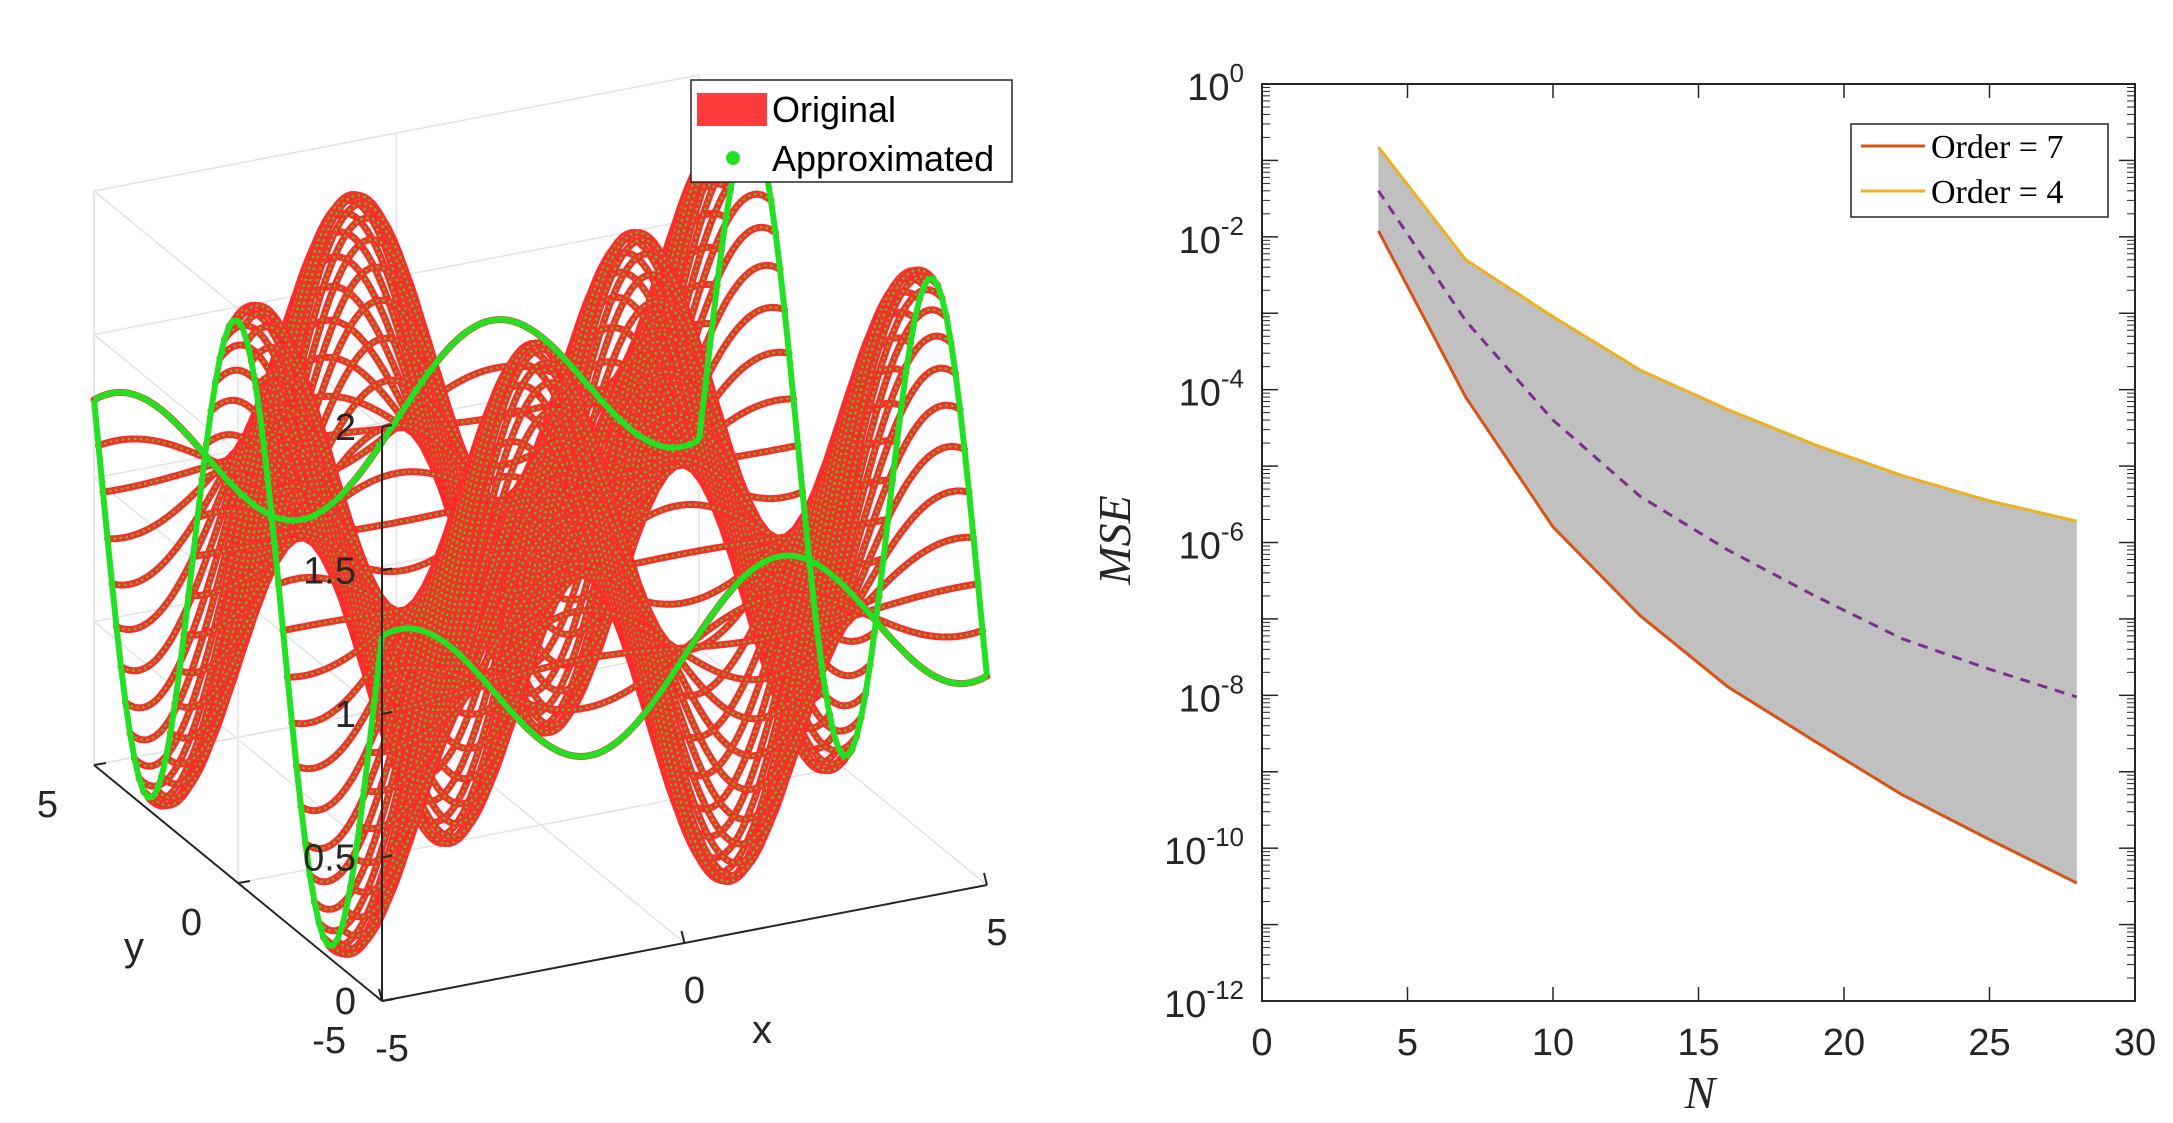 This screenshot has height=1123, width=2173. What do you see at coordinates (1232, 226) in the screenshot?
I see `y-tick-exponent: -2` at bounding box center [1232, 226].